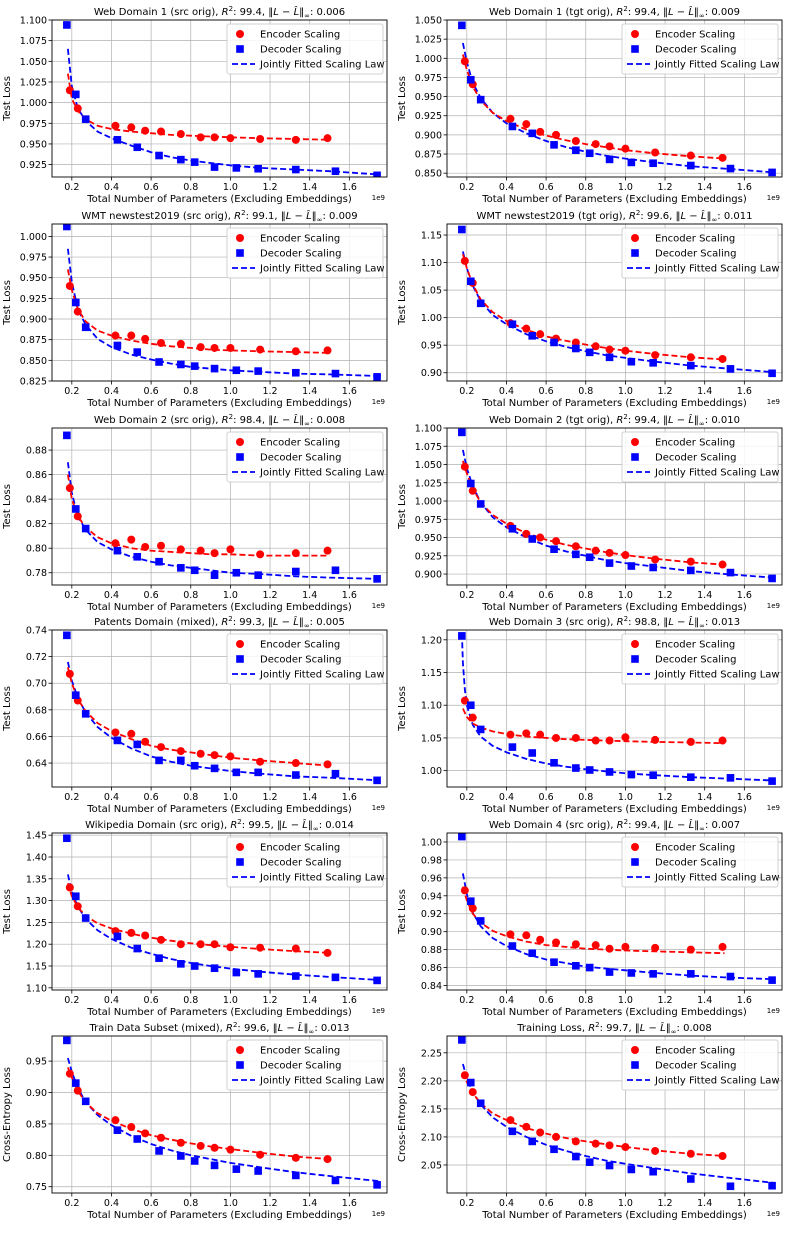 This screenshot has height=1233, width=789. I want to click on y-tick-label: 0.98, so click(431, 860).